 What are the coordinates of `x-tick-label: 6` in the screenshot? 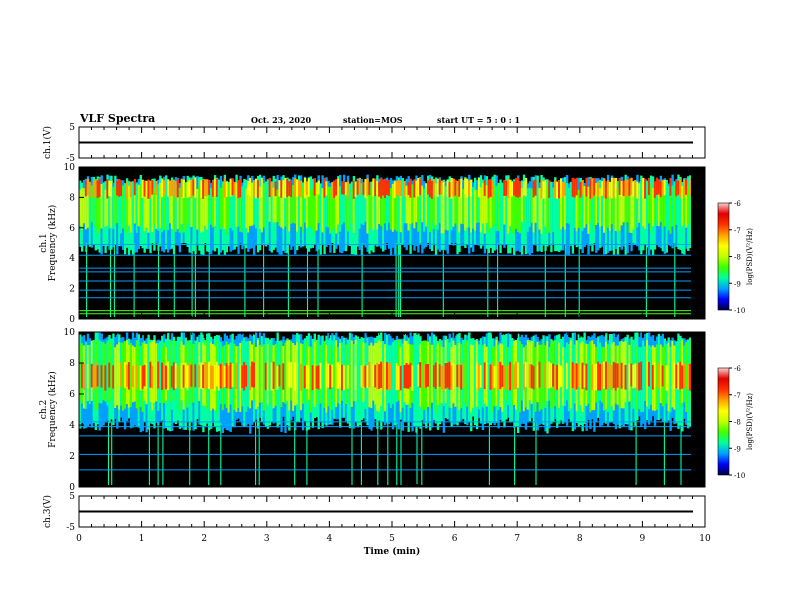 It's located at (455, 539).